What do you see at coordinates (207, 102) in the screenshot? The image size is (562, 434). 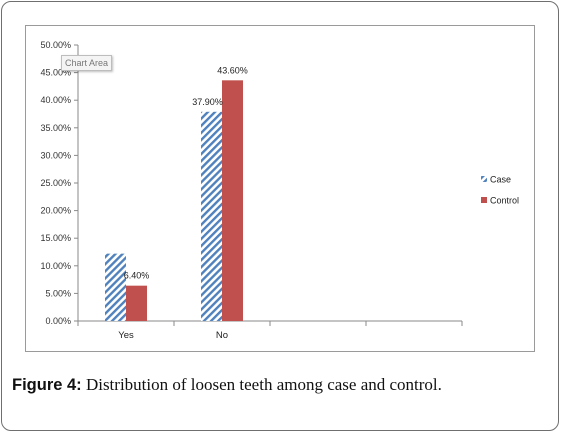 I see `data-label: 37.90%` at bounding box center [207, 102].